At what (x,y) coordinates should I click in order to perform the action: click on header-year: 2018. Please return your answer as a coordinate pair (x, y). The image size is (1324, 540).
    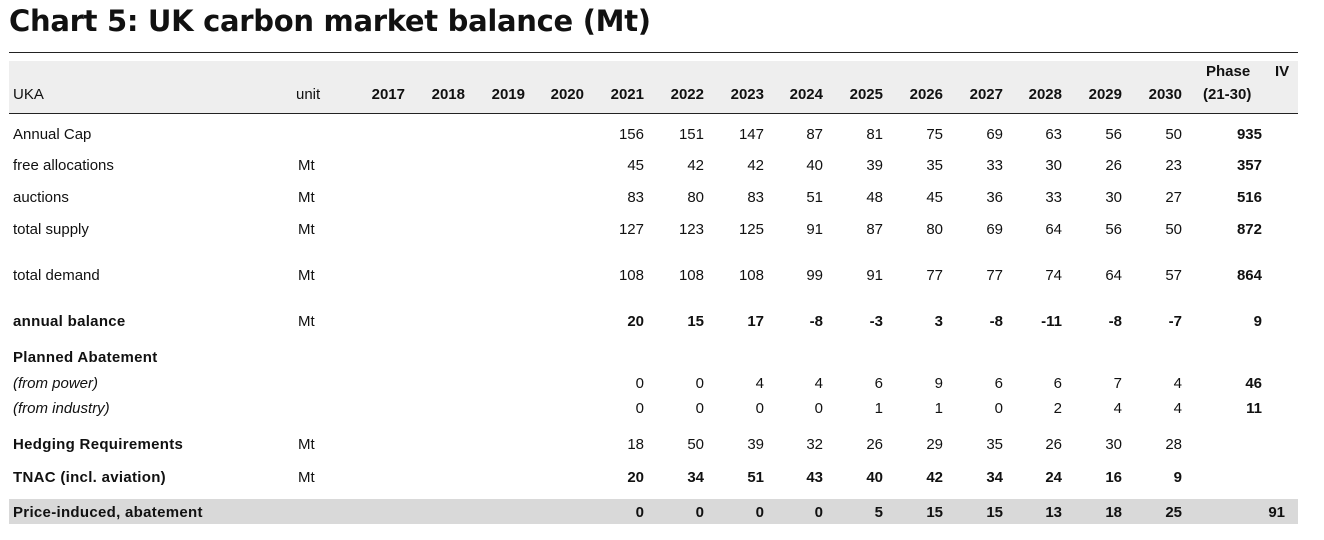
    Looking at the image, I should click on (448, 94).